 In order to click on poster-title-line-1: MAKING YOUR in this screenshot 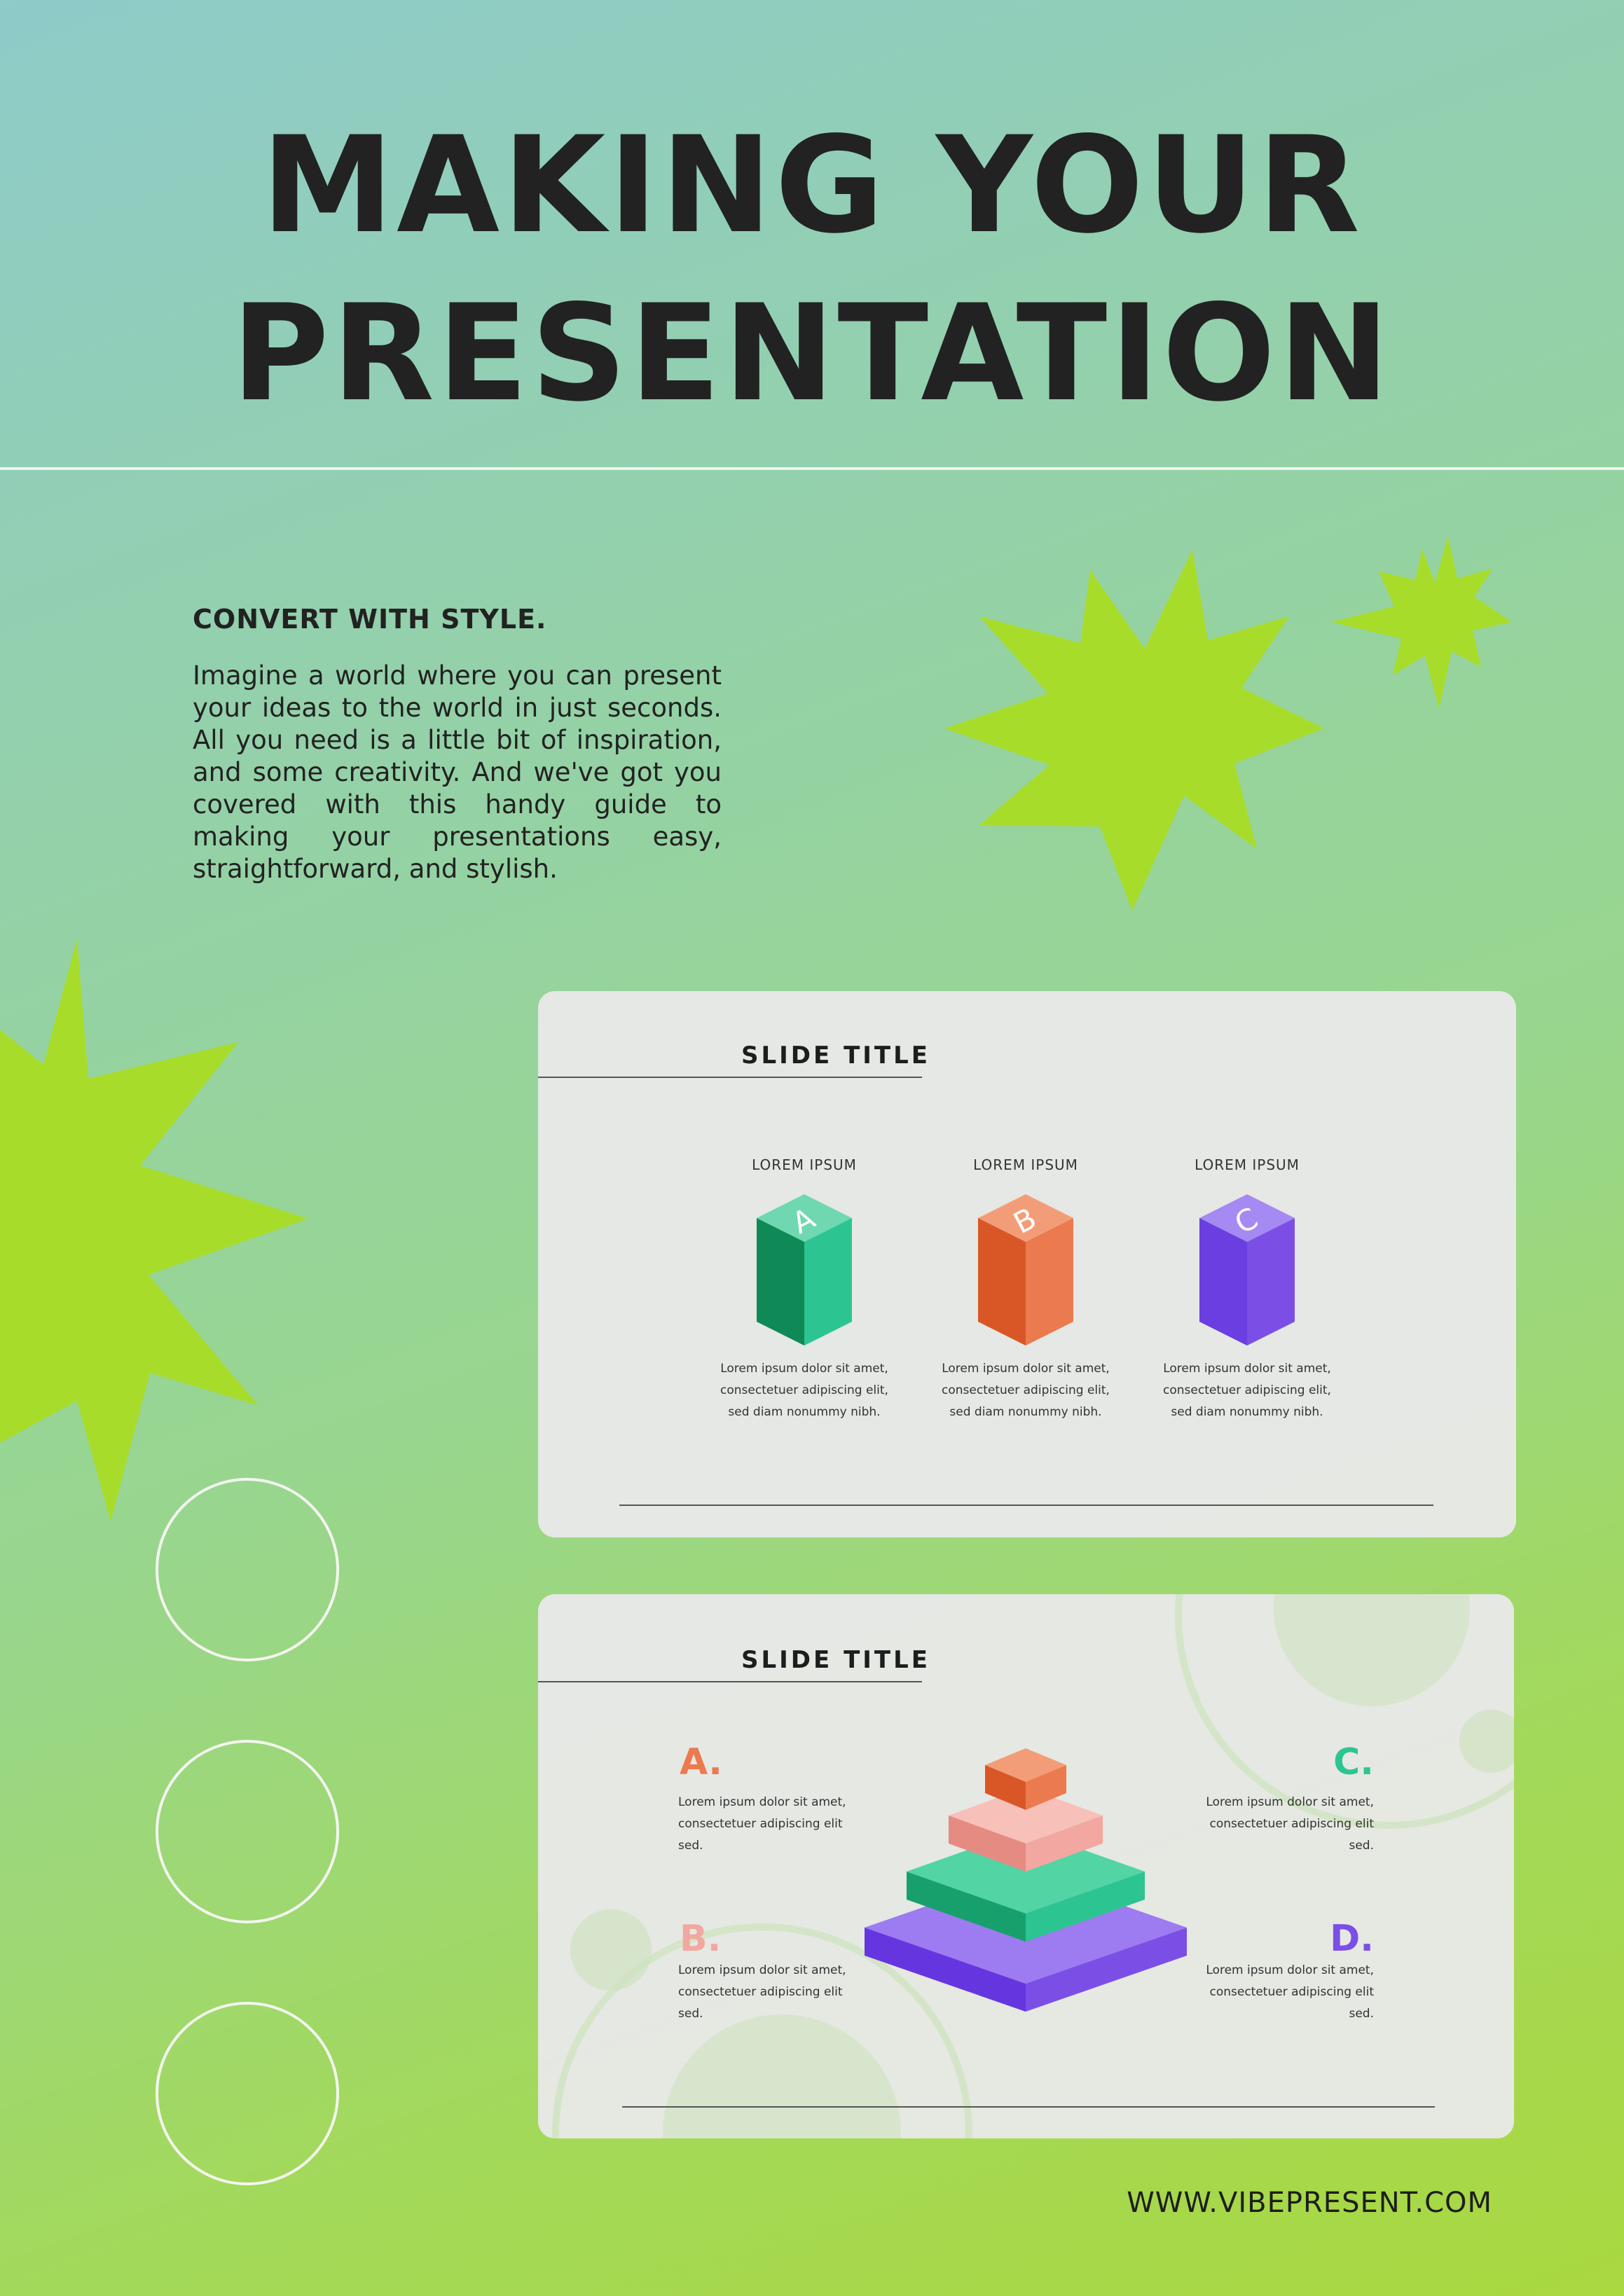, I will do `click(812, 185)`.